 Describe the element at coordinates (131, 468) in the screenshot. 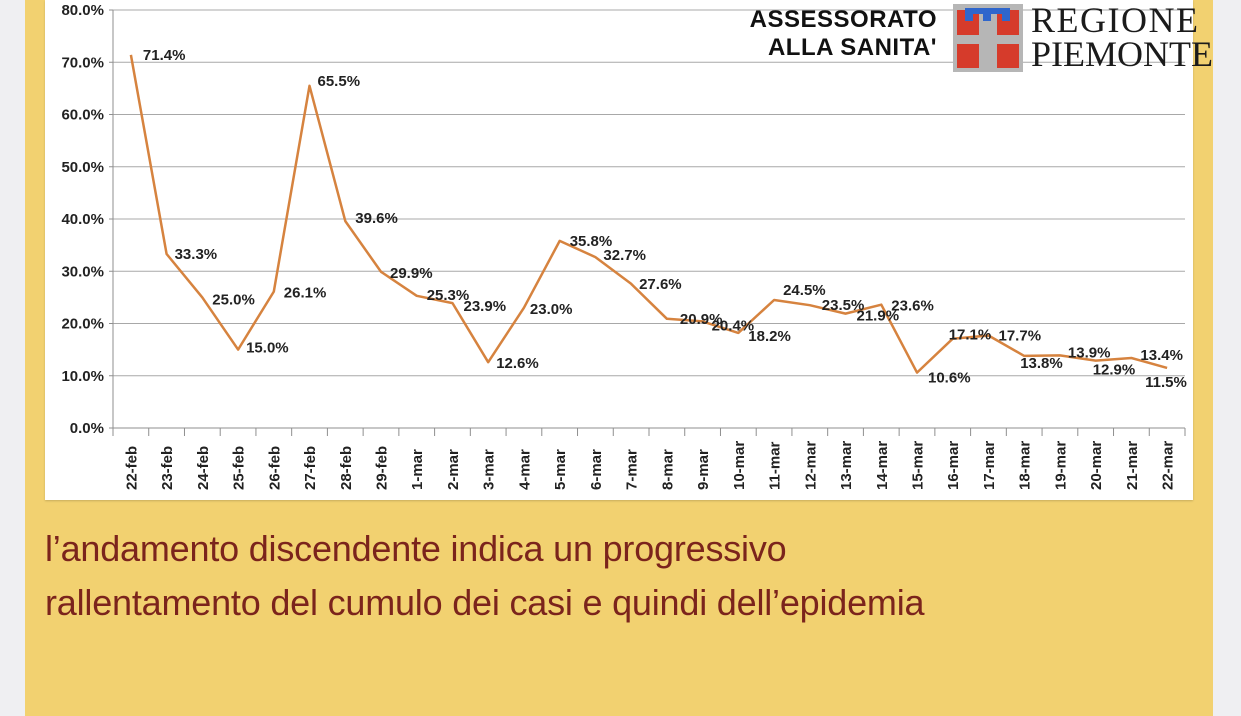

I see `x-axis-label: 22-feb` at that location.